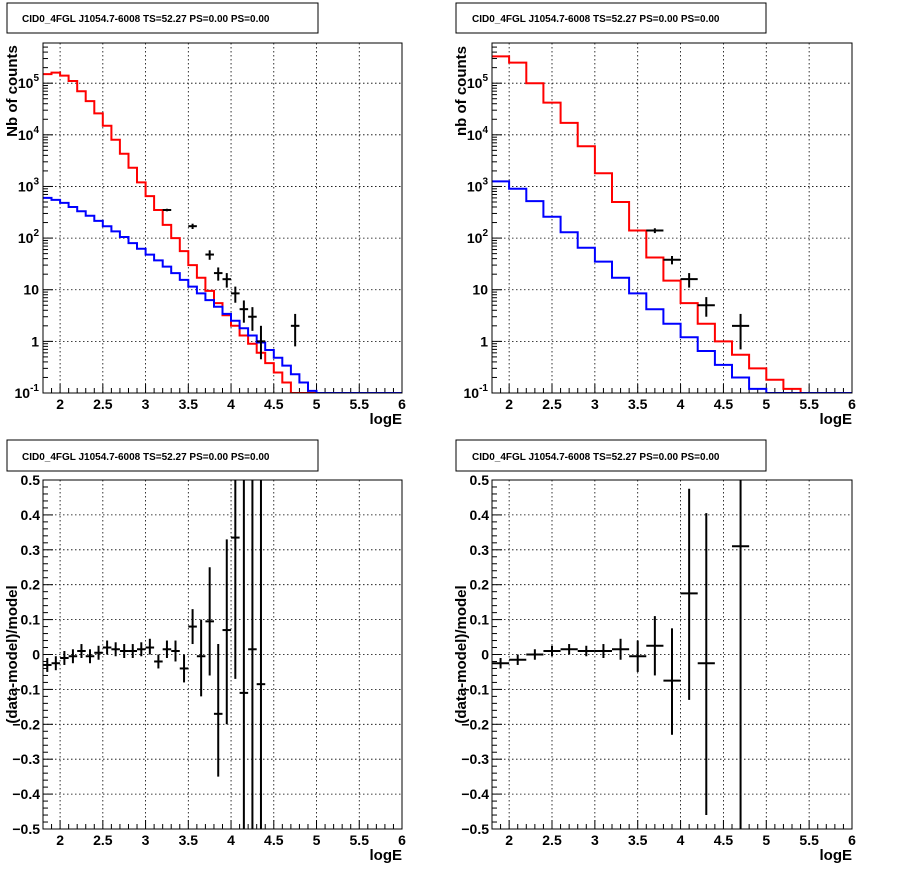  Describe the element at coordinates (31, 550) in the screenshot. I see `y-tick-label: 0.3` at that location.